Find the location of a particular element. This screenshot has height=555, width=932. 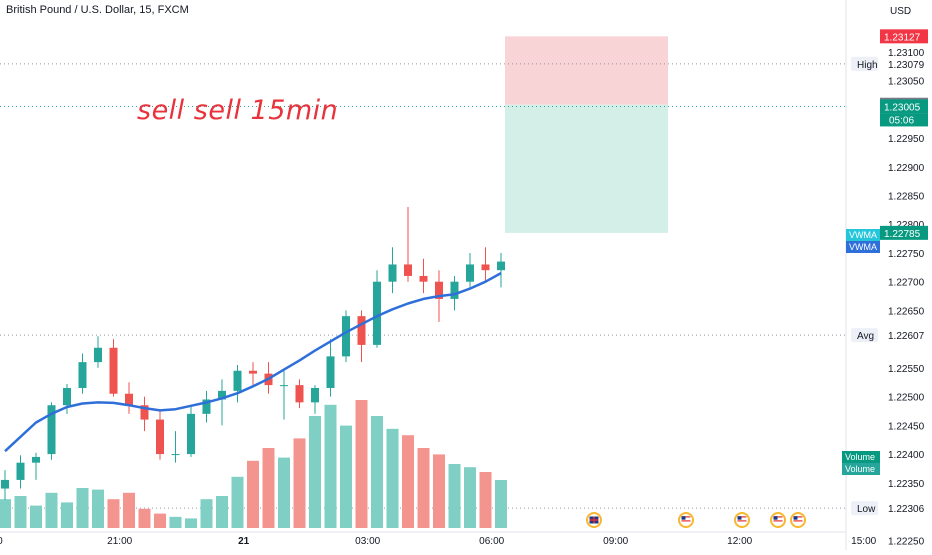

target-price-tag-text: 1.22785 is located at coordinates (902, 234).